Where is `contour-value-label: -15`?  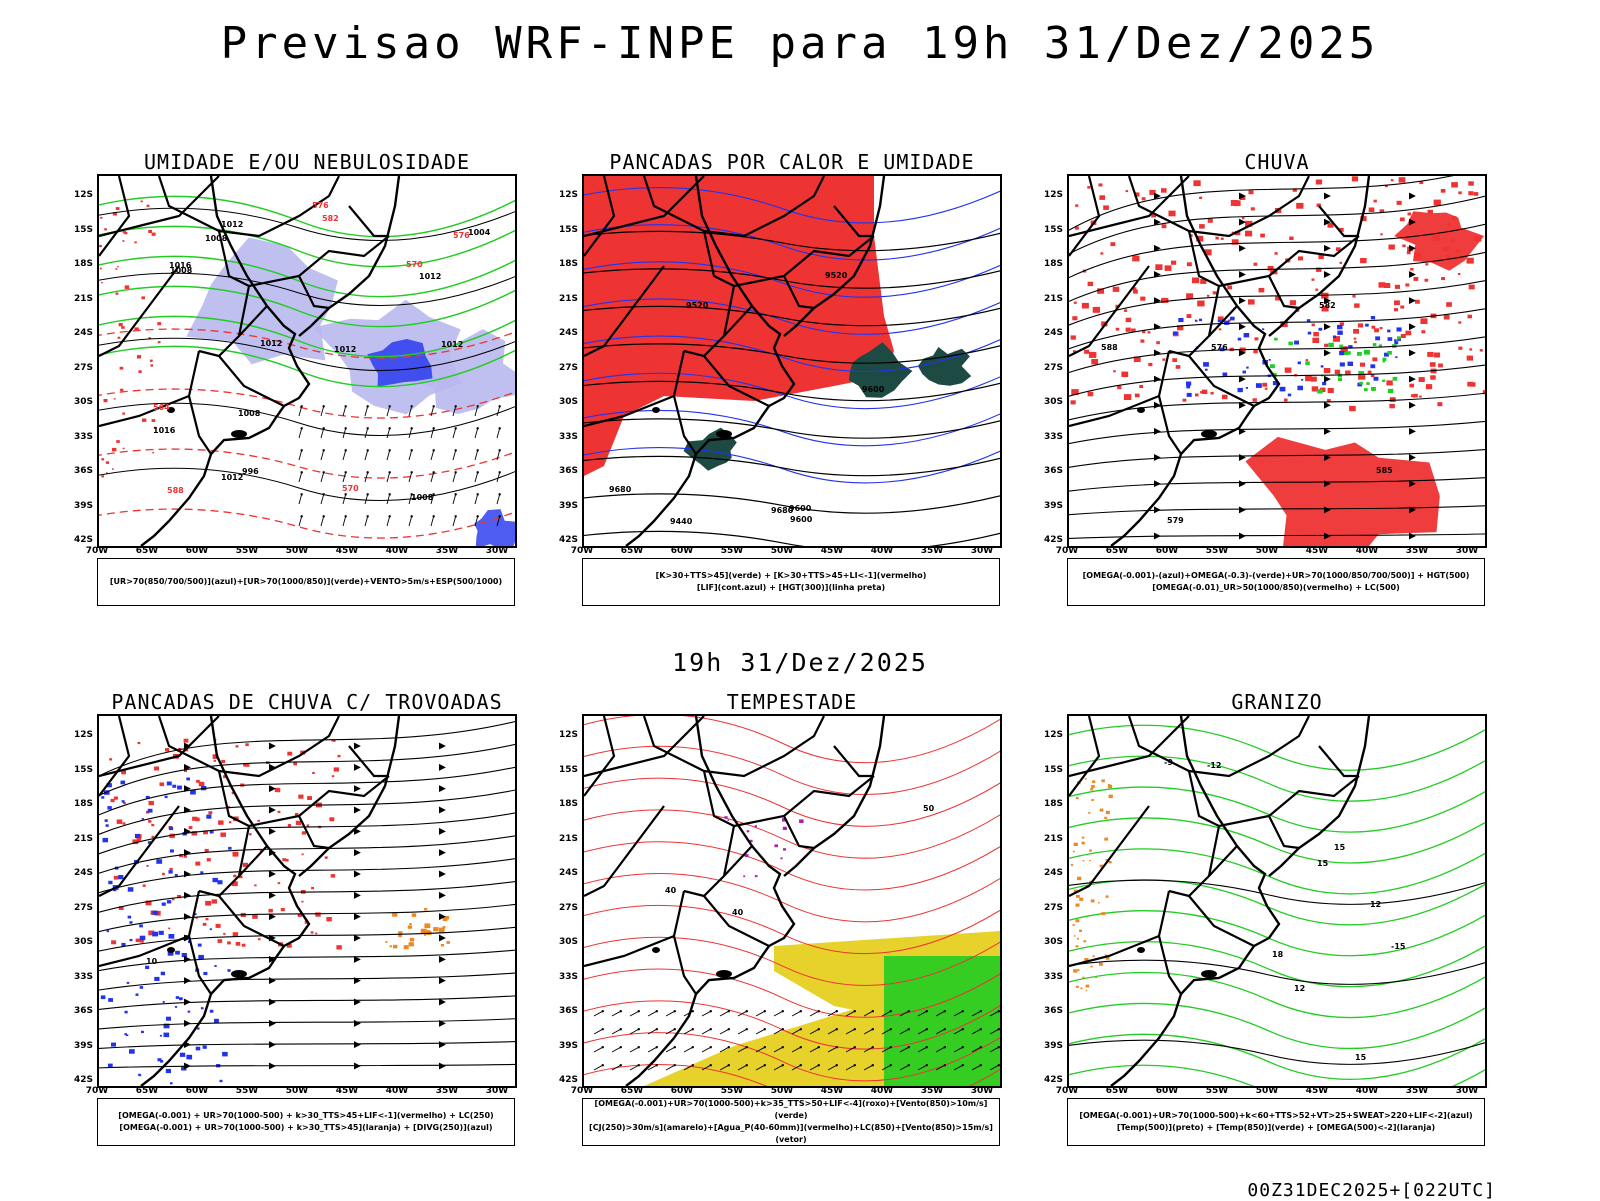
contour-value-label: -15 is located at coordinates (1398, 946).